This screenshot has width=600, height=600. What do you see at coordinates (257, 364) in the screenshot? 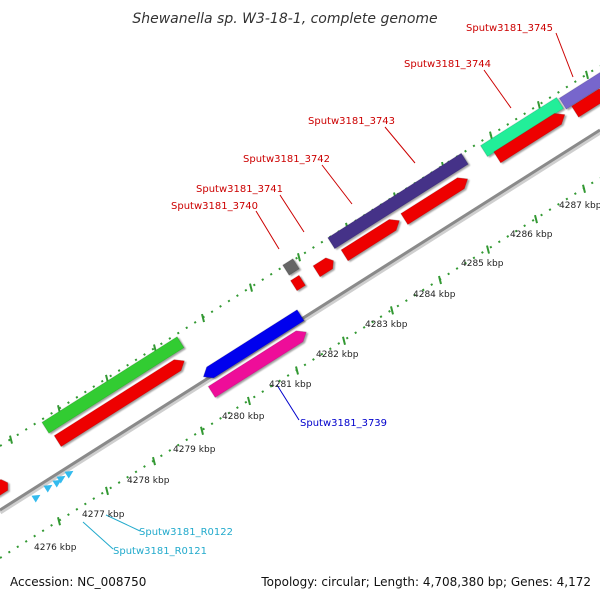
I see `cds-feature-b` at bounding box center [257, 364].